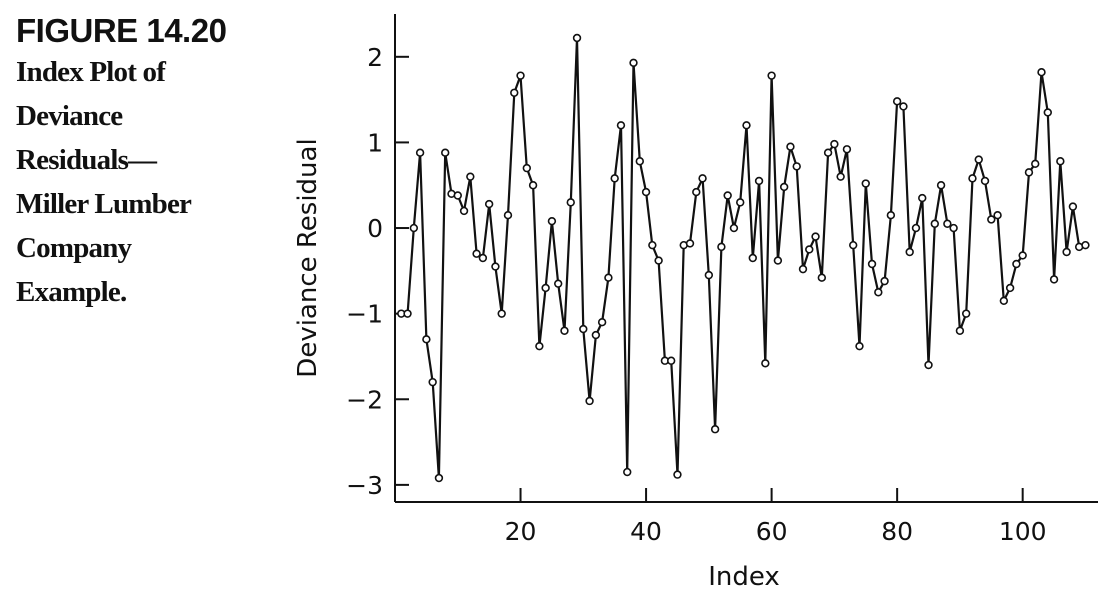  Describe the element at coordinates (86, 160) in the screenshot. I see `caption-line-3: Residuals—` at that location.